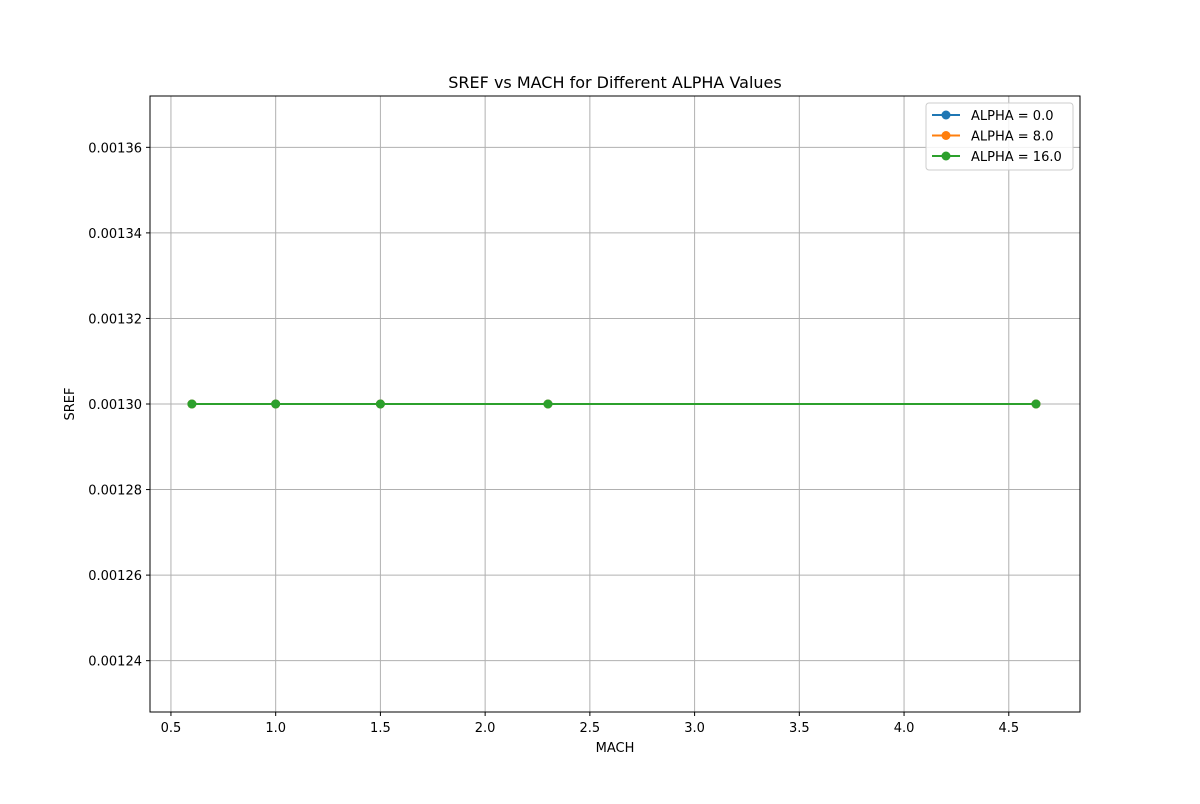 The image size is (1200, 804). I want to click on legend-item: ALPHA = 8.0, so click(992, 137).